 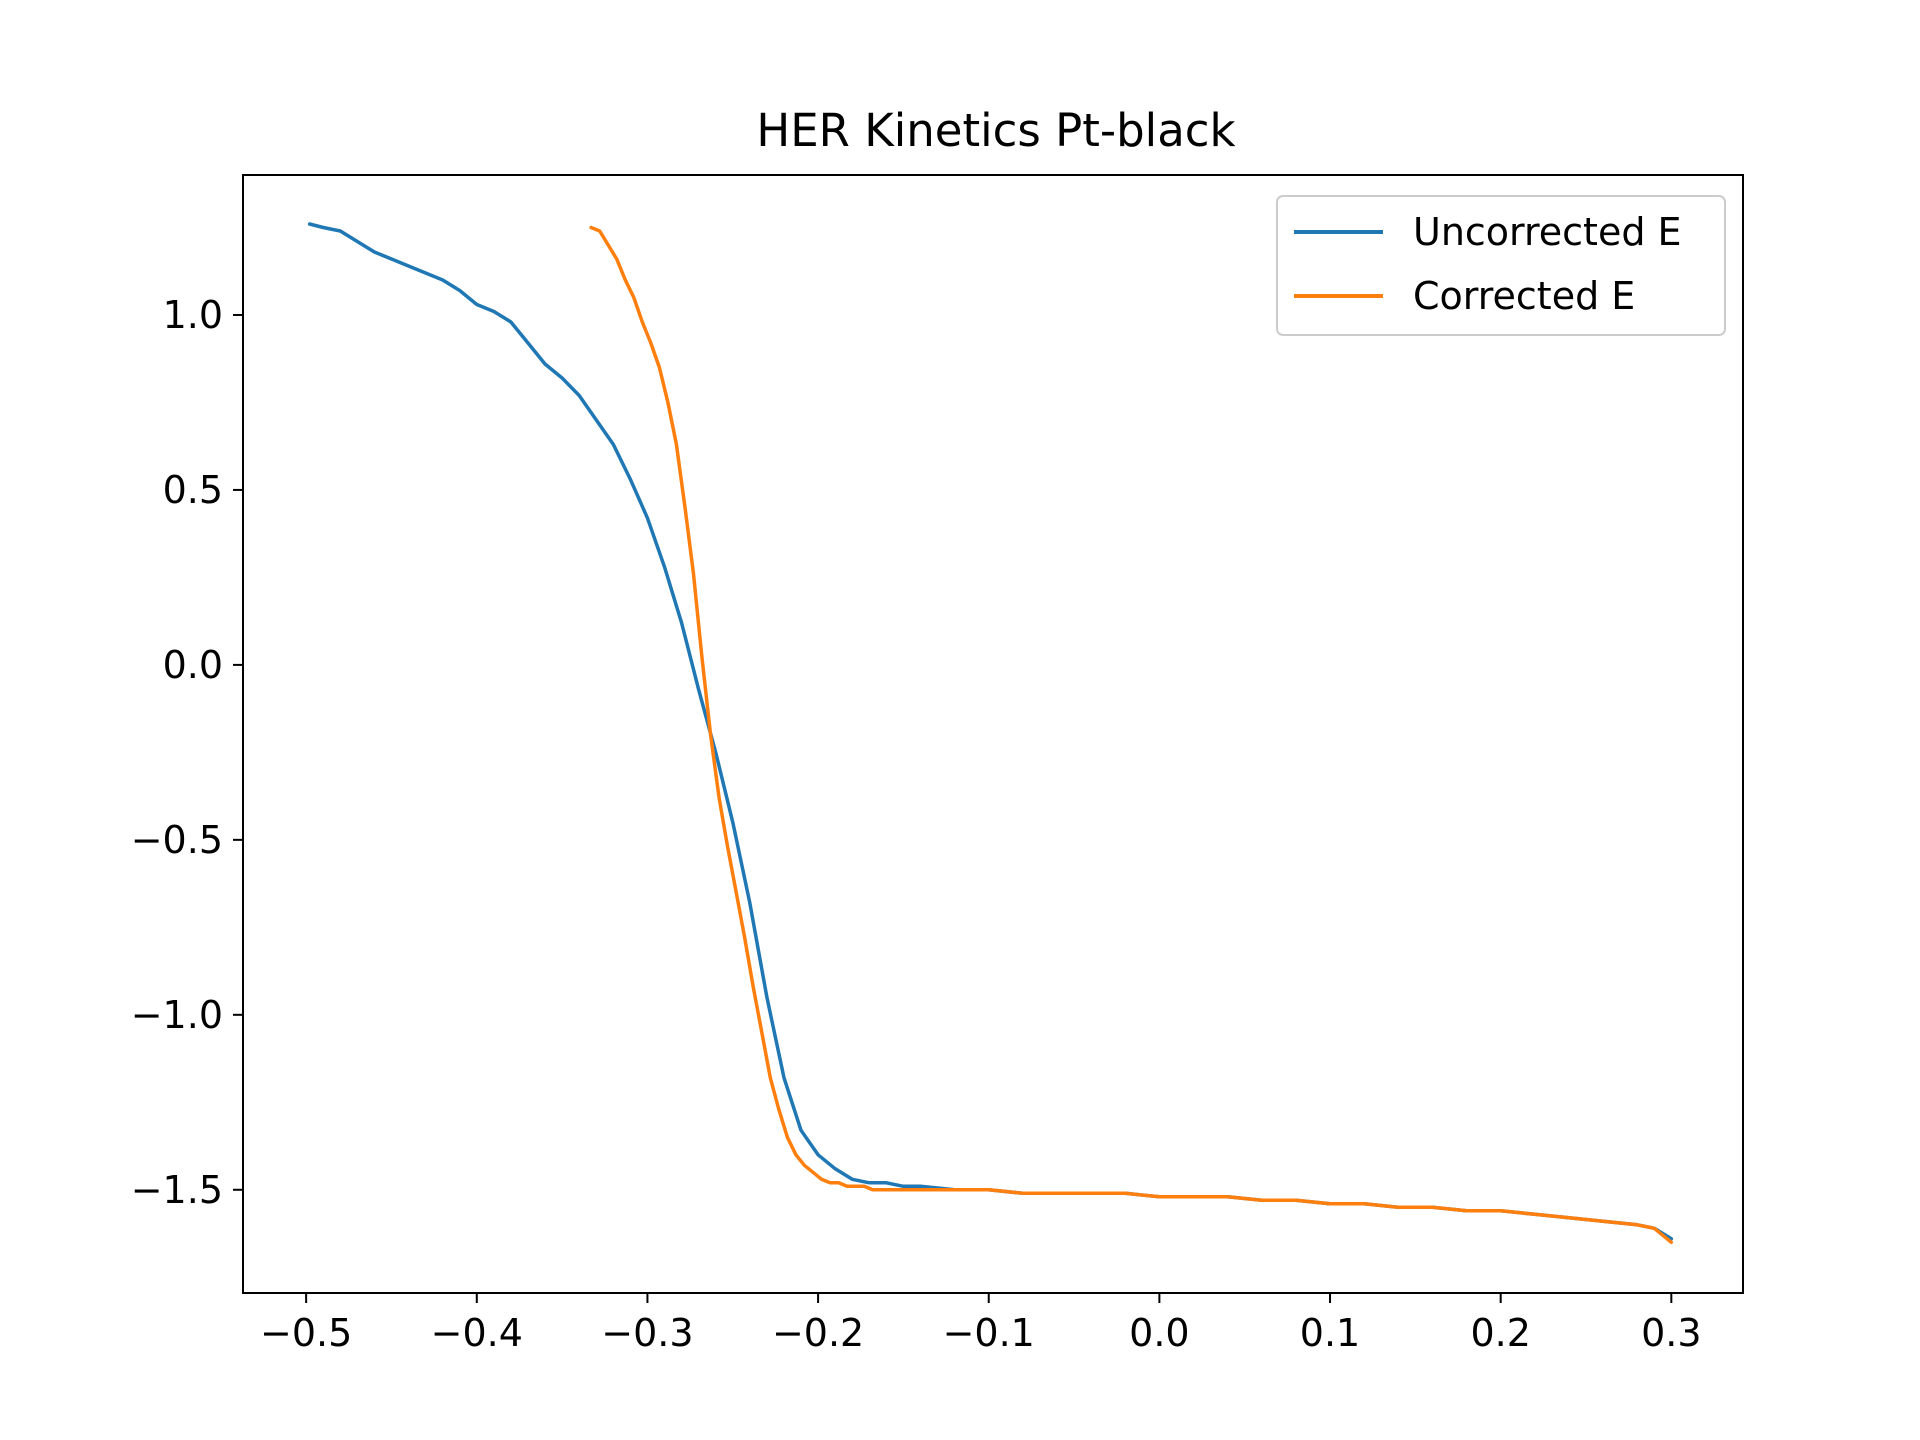 I want to click on legend: Uncorrected E Corrected E, so click(x=1501, y=265).